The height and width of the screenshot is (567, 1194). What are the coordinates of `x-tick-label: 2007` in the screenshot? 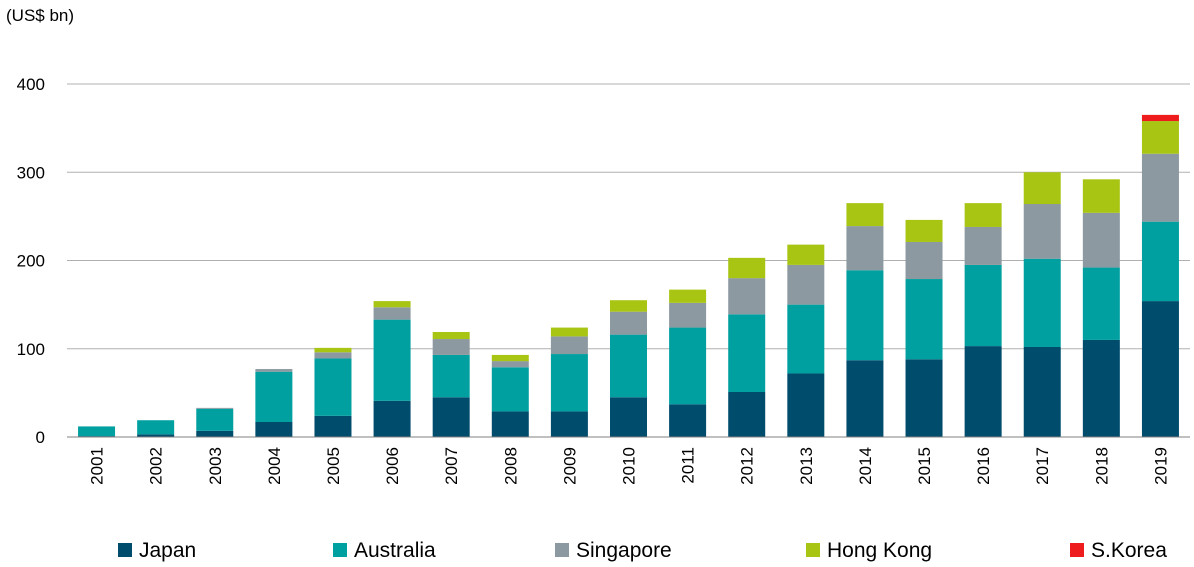 It's located at (451, 466).